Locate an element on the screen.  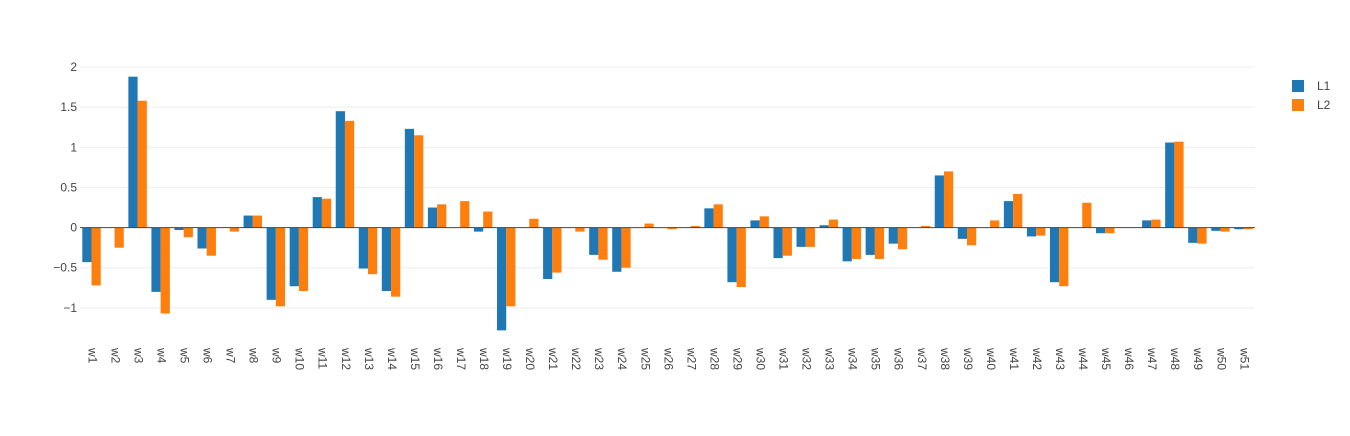
bar-L2-w29 is located at coordinates (741, 257).